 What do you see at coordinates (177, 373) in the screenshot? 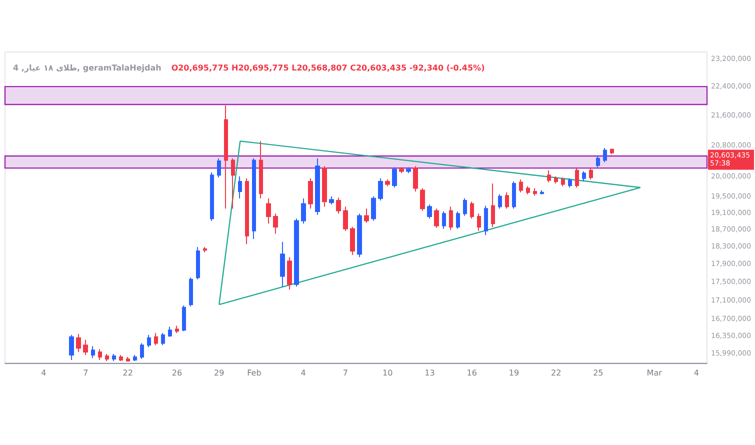
I see `x-tick-label: 26` at bounding box center [177, 373].